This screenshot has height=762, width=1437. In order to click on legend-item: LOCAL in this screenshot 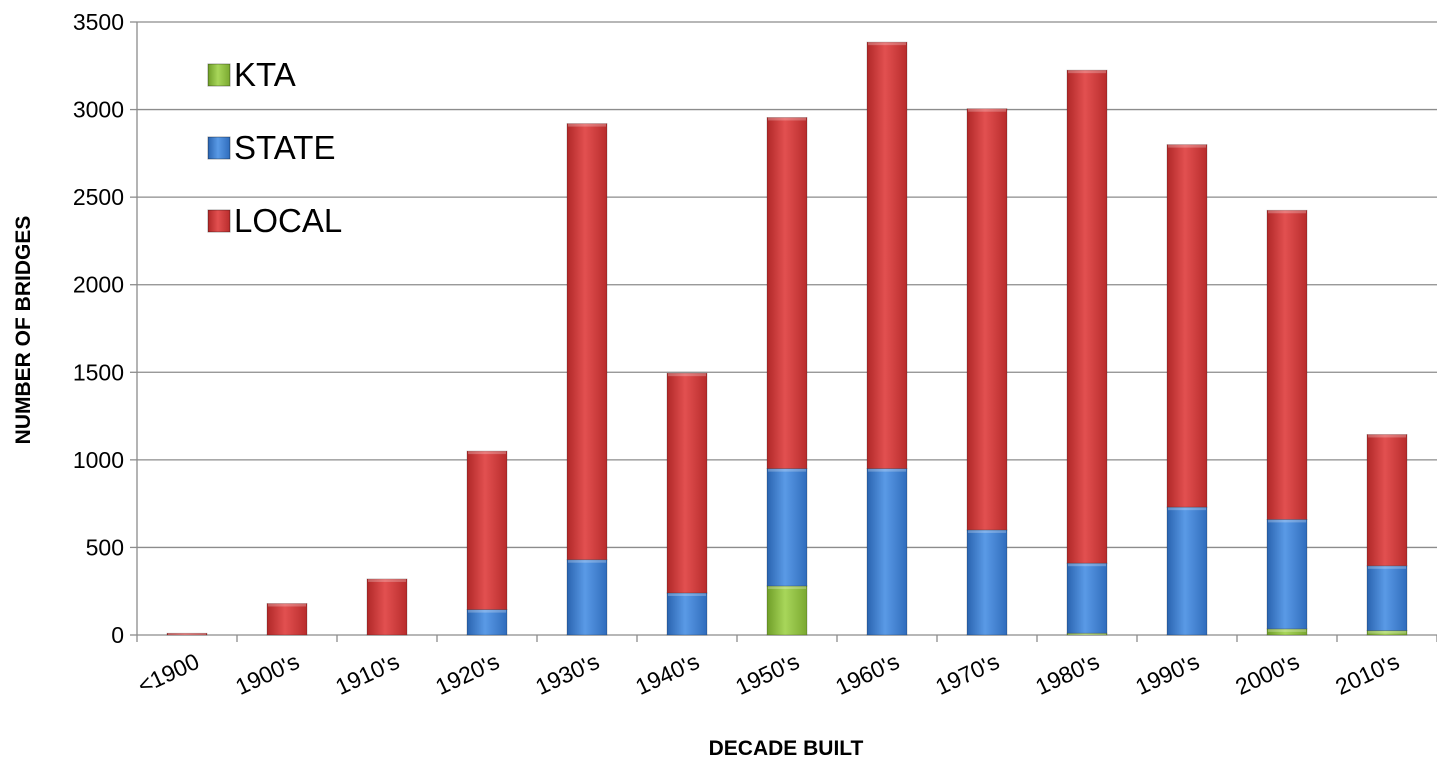, I will do `click(274, 220)`.